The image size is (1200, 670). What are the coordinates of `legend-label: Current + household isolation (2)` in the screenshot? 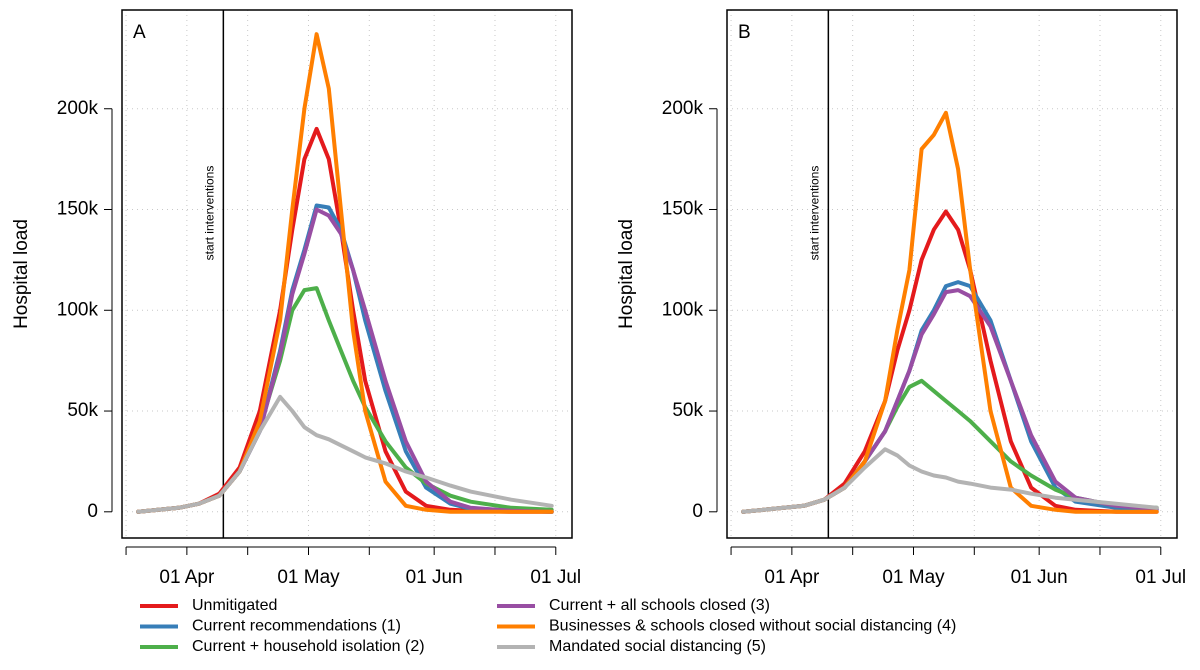 It's located at (308, 646).